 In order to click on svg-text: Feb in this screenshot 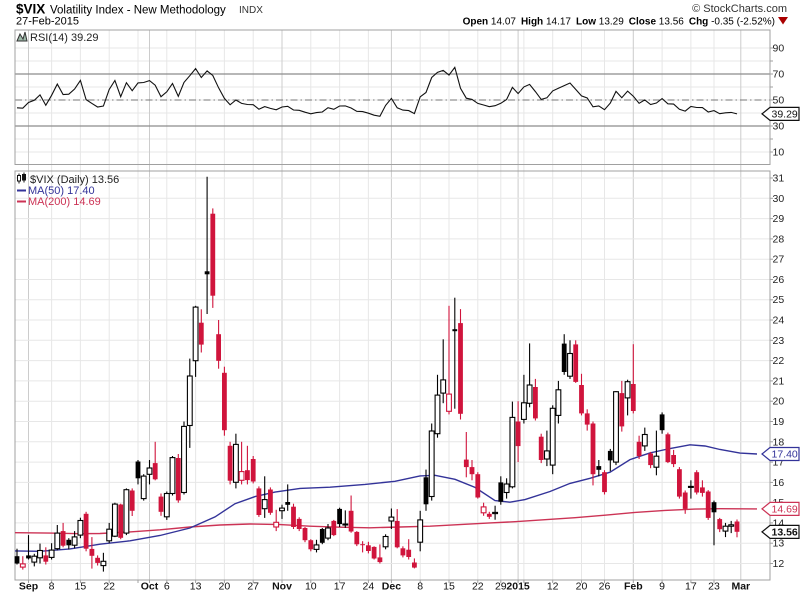, I will do `click(633, 587)`.